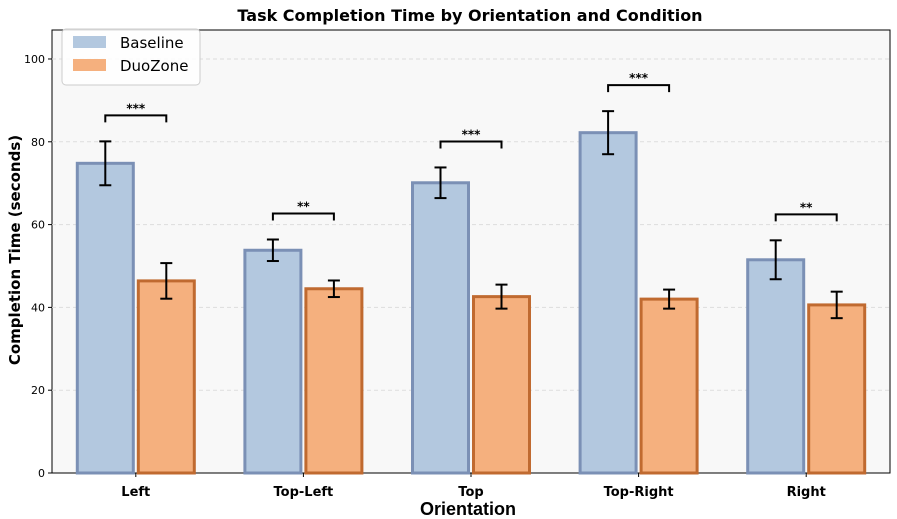 Image resolution: width=897 pixels, height=519 pixels. Describe the element at coordinates (105, 318) in the screenshot. I see `bar-baseline-left` at that location.